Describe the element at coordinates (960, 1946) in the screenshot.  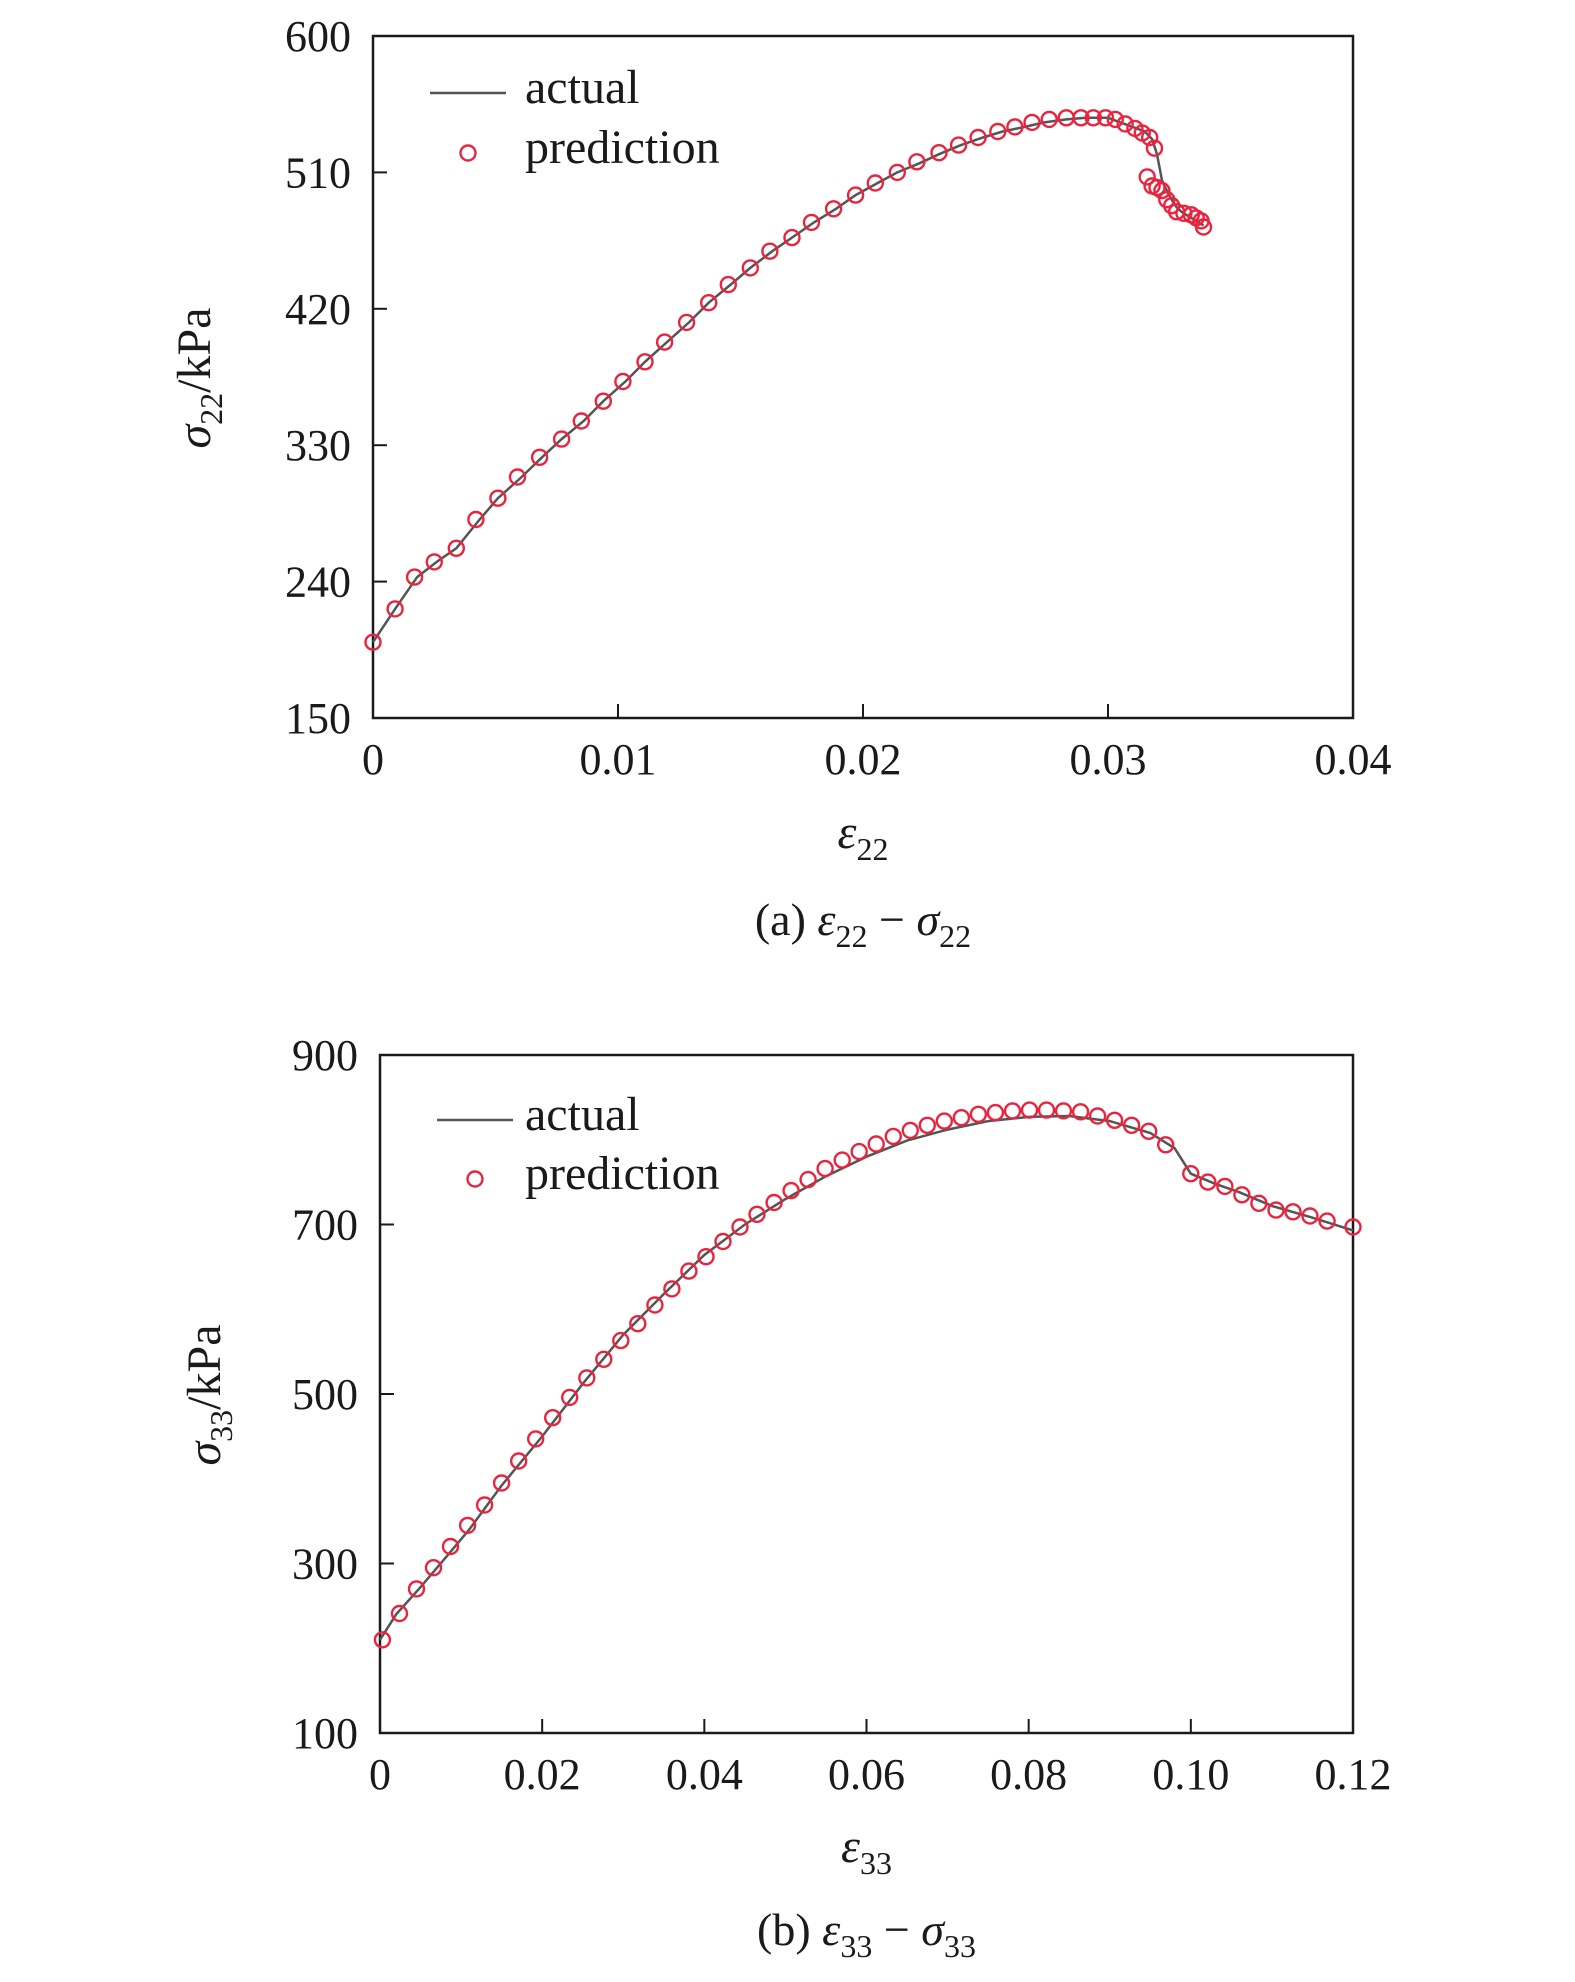
I see `caption-y-subscript: 33` at that location.